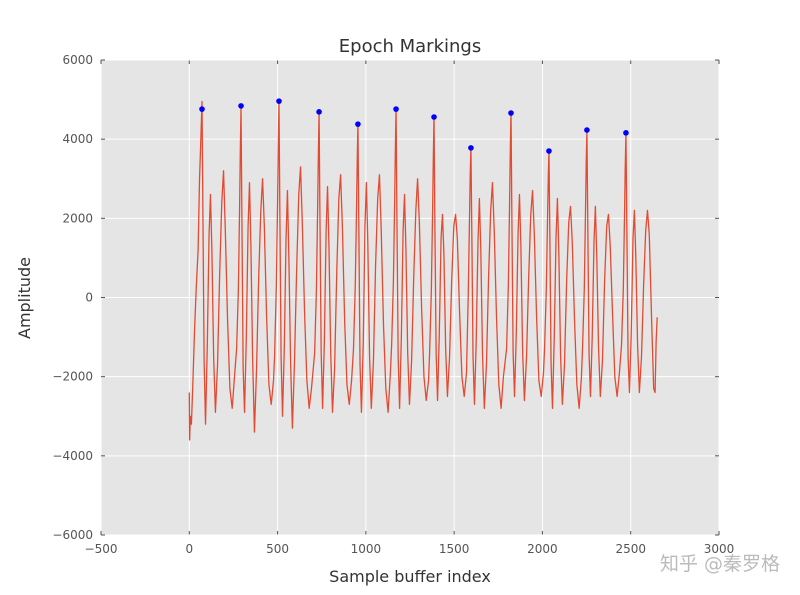 The height and width of the screenshot is (595, 800). I want to click on x-tick-label: 1000, so click(366, 549).